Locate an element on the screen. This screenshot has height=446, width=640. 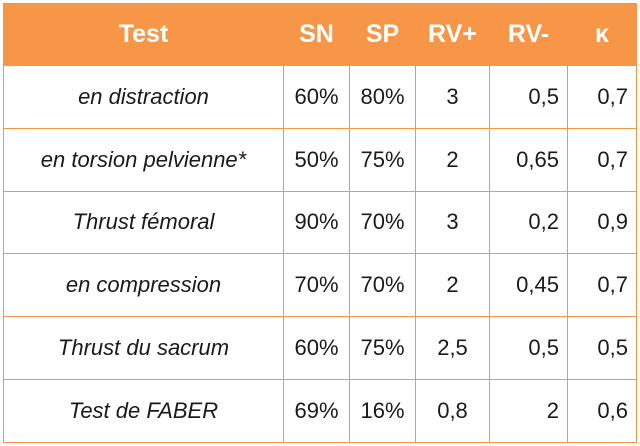
table-row: en distraction 60% 80% 3 0,5 0,7 is located at coordinates (320, 97).